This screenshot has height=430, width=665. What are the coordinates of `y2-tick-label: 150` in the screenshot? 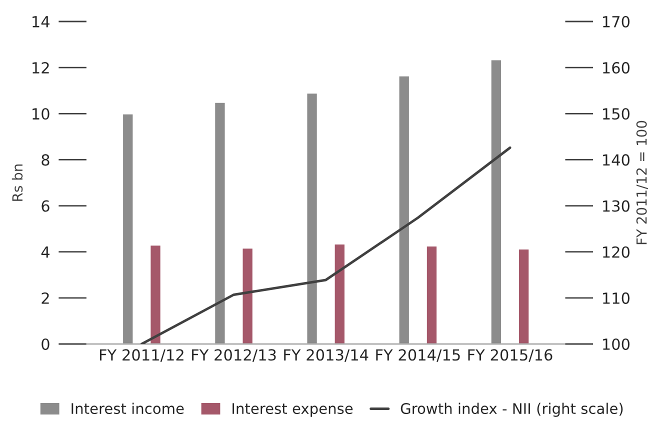 It's located at (616, 114).